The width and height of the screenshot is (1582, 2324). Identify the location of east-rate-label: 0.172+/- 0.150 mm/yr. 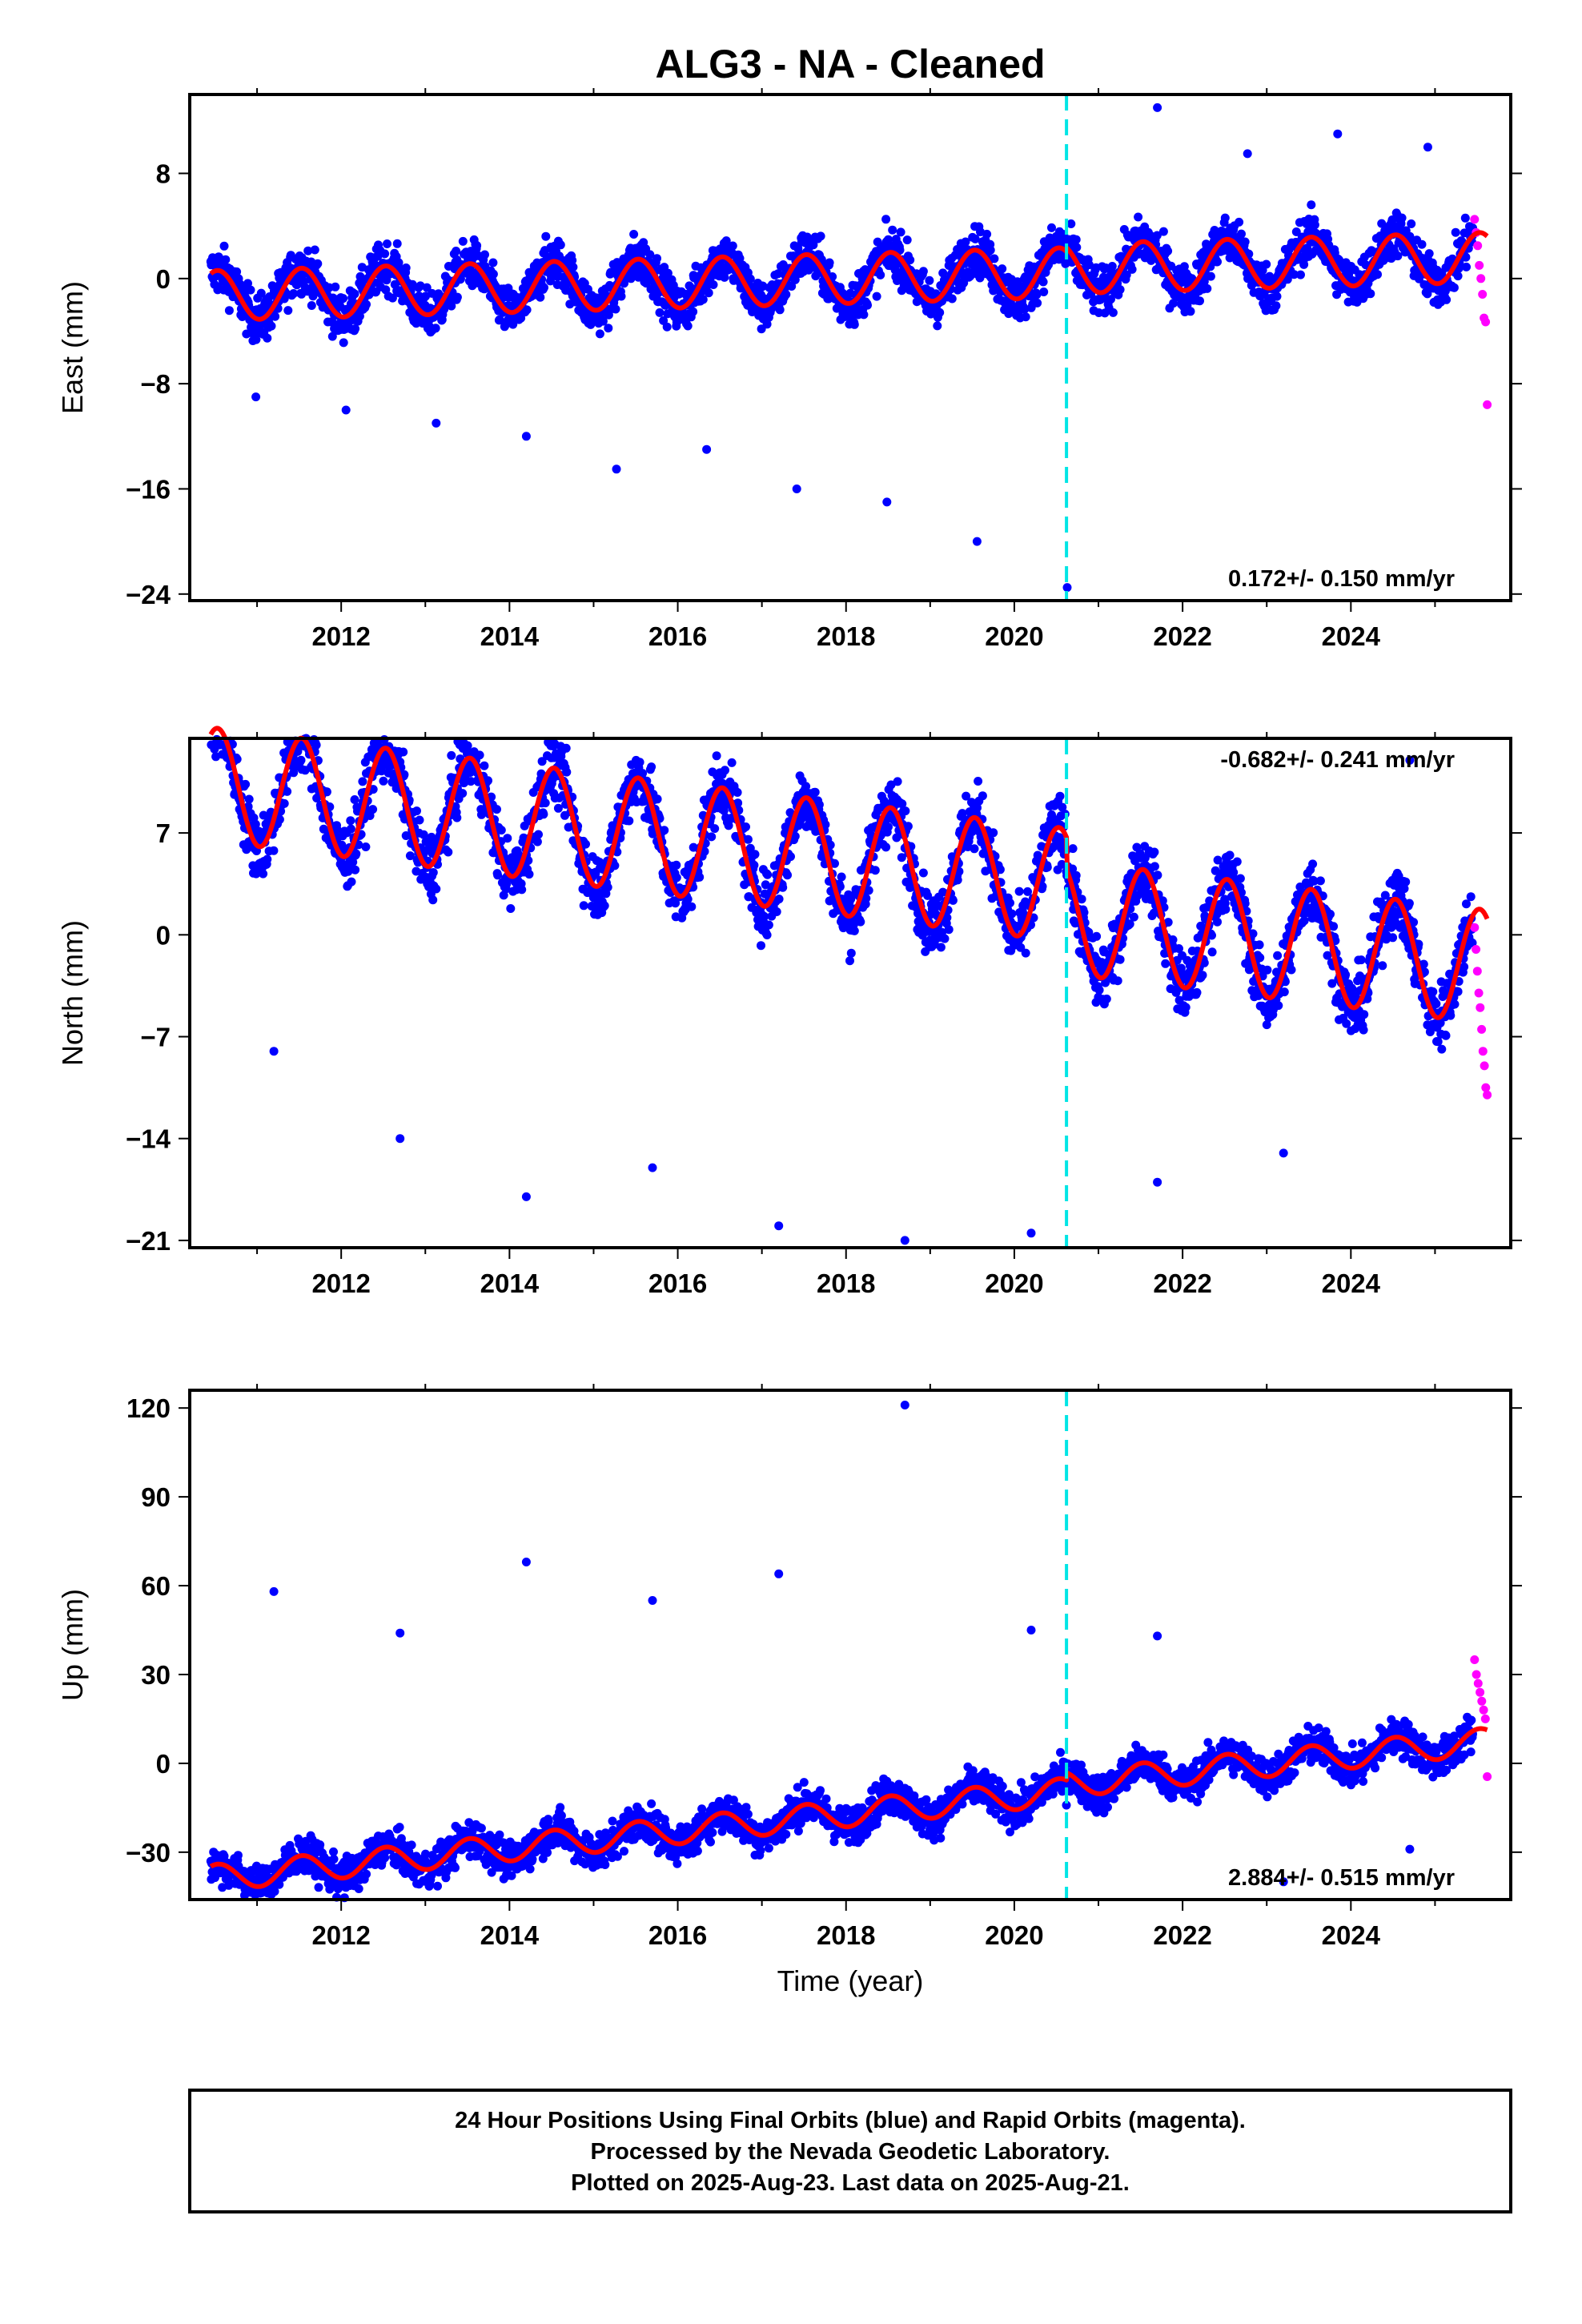
(1341, 579).